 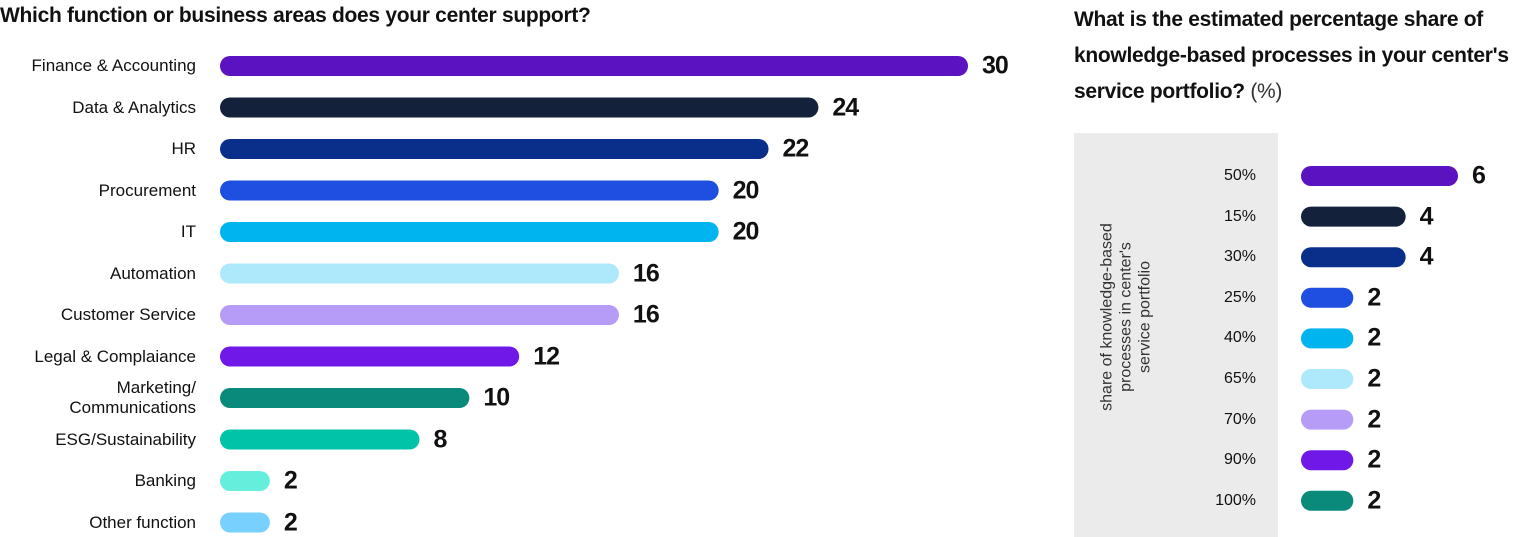 I want to click on category-label: Data & Analytics, so click(x=134, y=107).